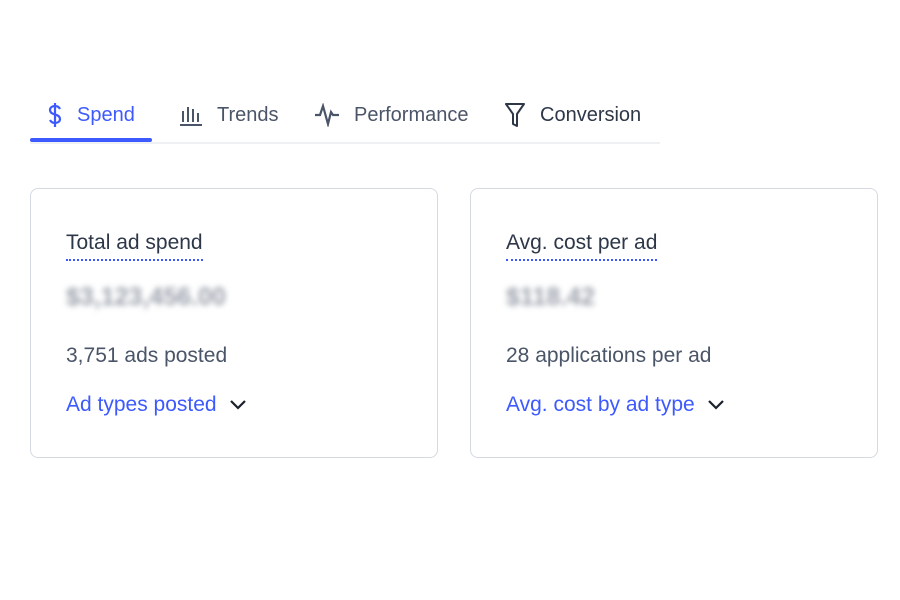  I want to click on tab-performance: Performance, so click(391, 115).